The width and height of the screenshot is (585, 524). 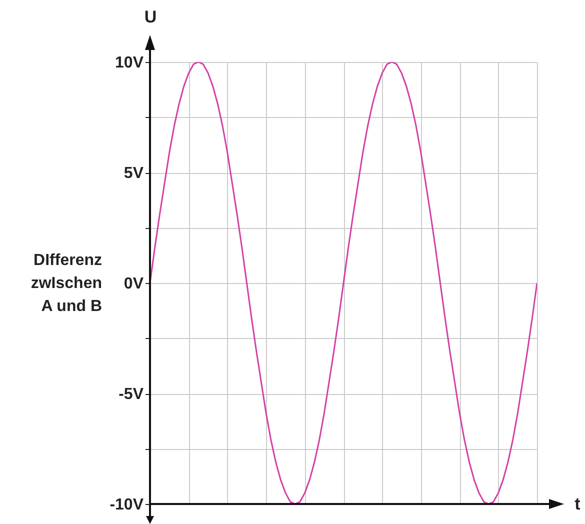 I want to click on text: DIfferenz zwIschen A und B, so click(x=66, y=284).